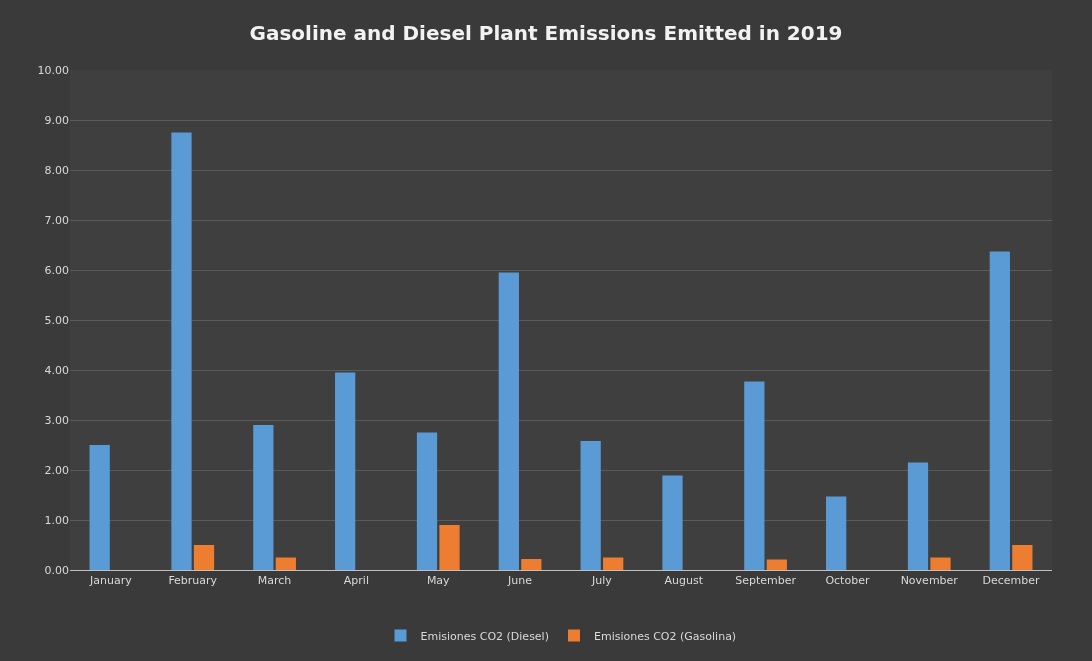  Describe the element at coordinates (546, 33) in the screenshot. I see `chart-title: Gasoline and Diesel Plant Emissions Emitted in 2019` at that location.